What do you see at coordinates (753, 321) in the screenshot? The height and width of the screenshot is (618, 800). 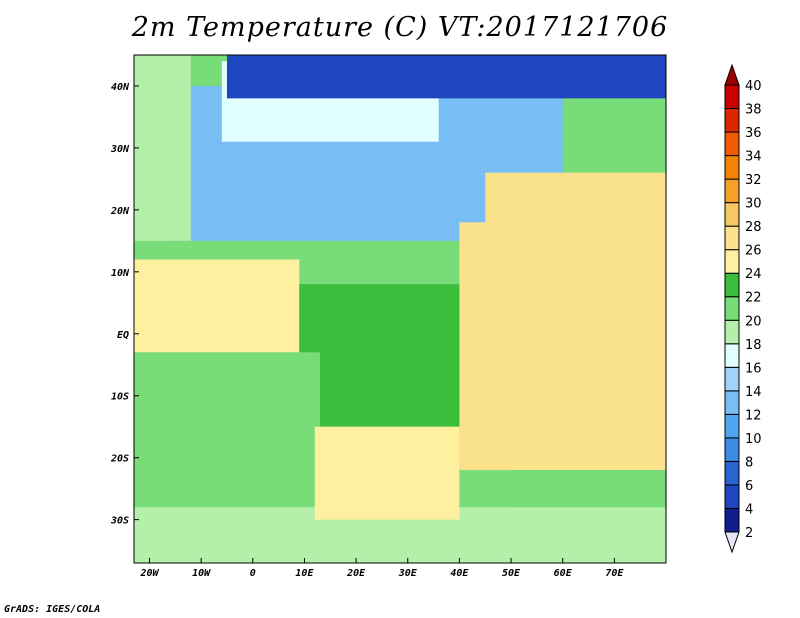 I see `colorbar-label: 20` at bounding box center [753, 321].